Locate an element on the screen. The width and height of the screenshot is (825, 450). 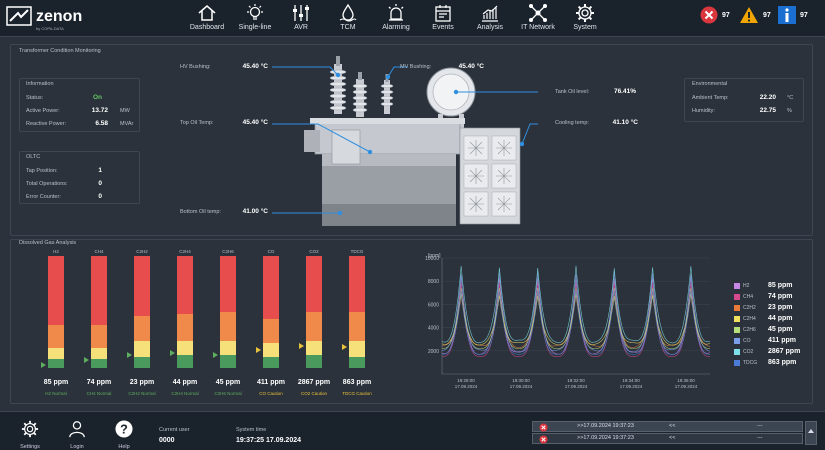
series-line-c2h2 is located at coordinates (576, 319).